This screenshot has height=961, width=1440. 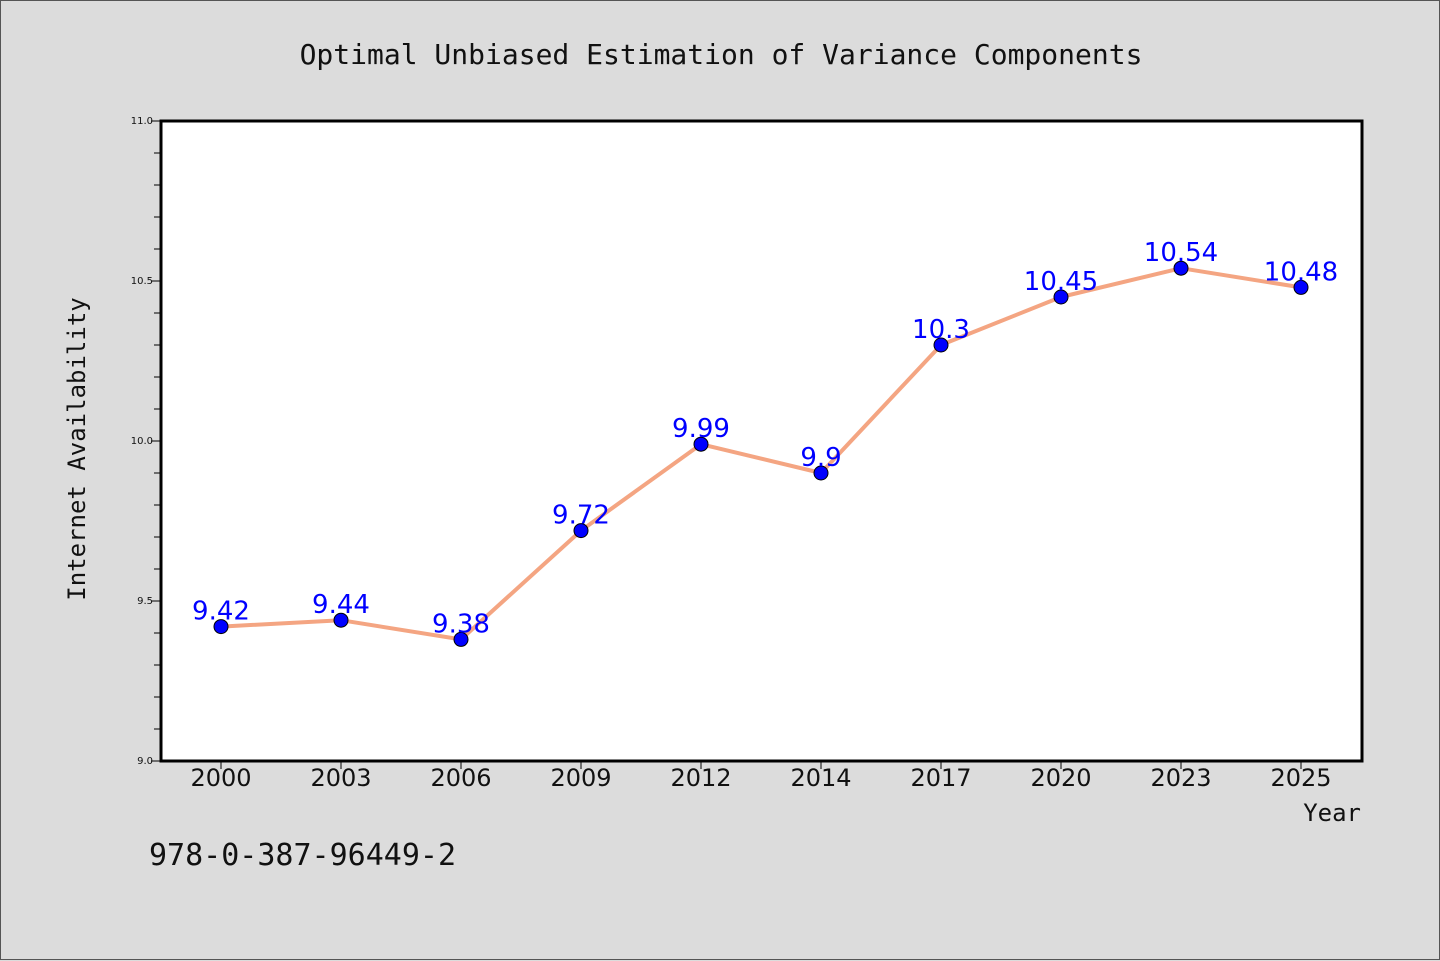 I want to click on x-tick-label: 2012, so click(x=700, y=778).